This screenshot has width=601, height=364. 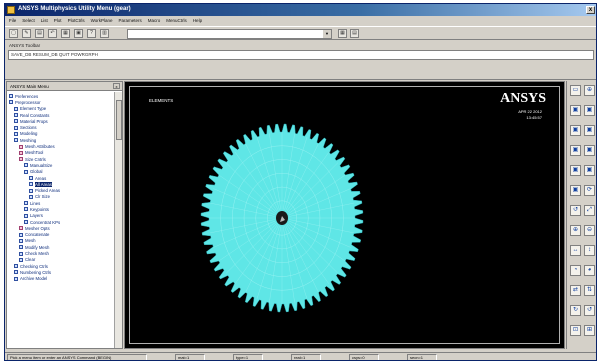 What do you see at coordinates (104, 33) in the screenshot?
I see `toolbar-button-8: ▥` at bounding box center [104, 33].